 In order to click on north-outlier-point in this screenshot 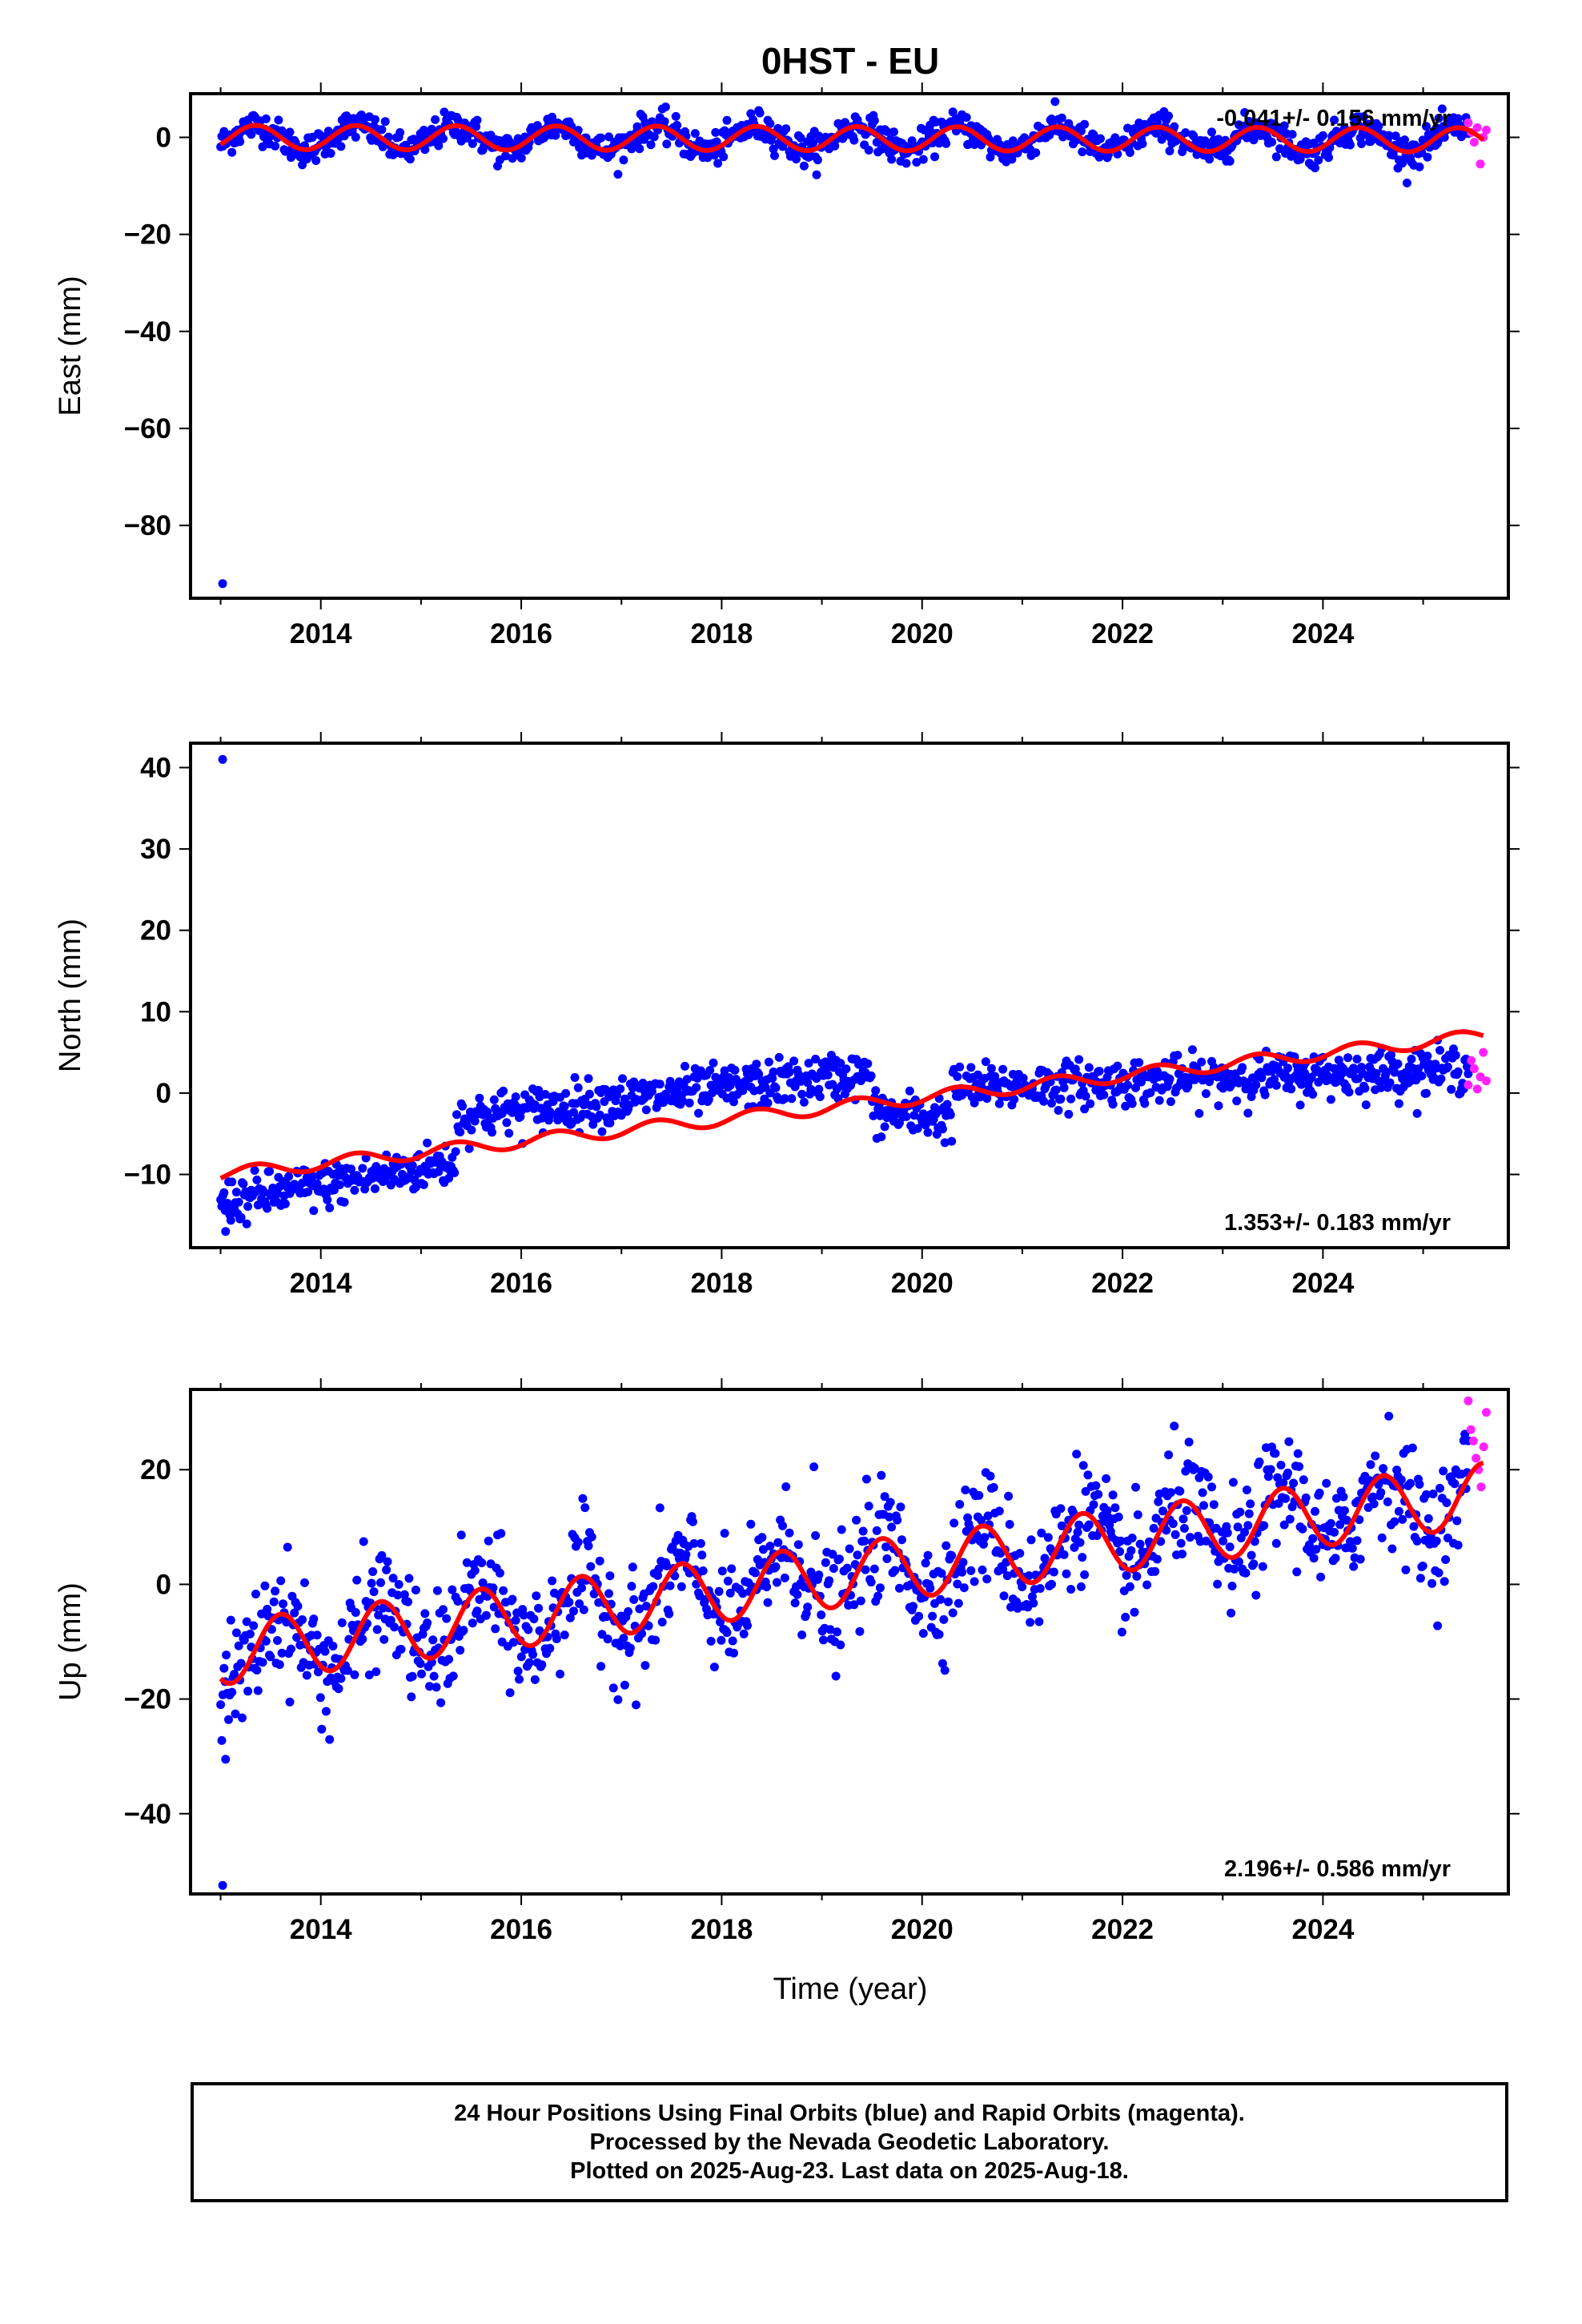, I will do `click(222, 759)`.